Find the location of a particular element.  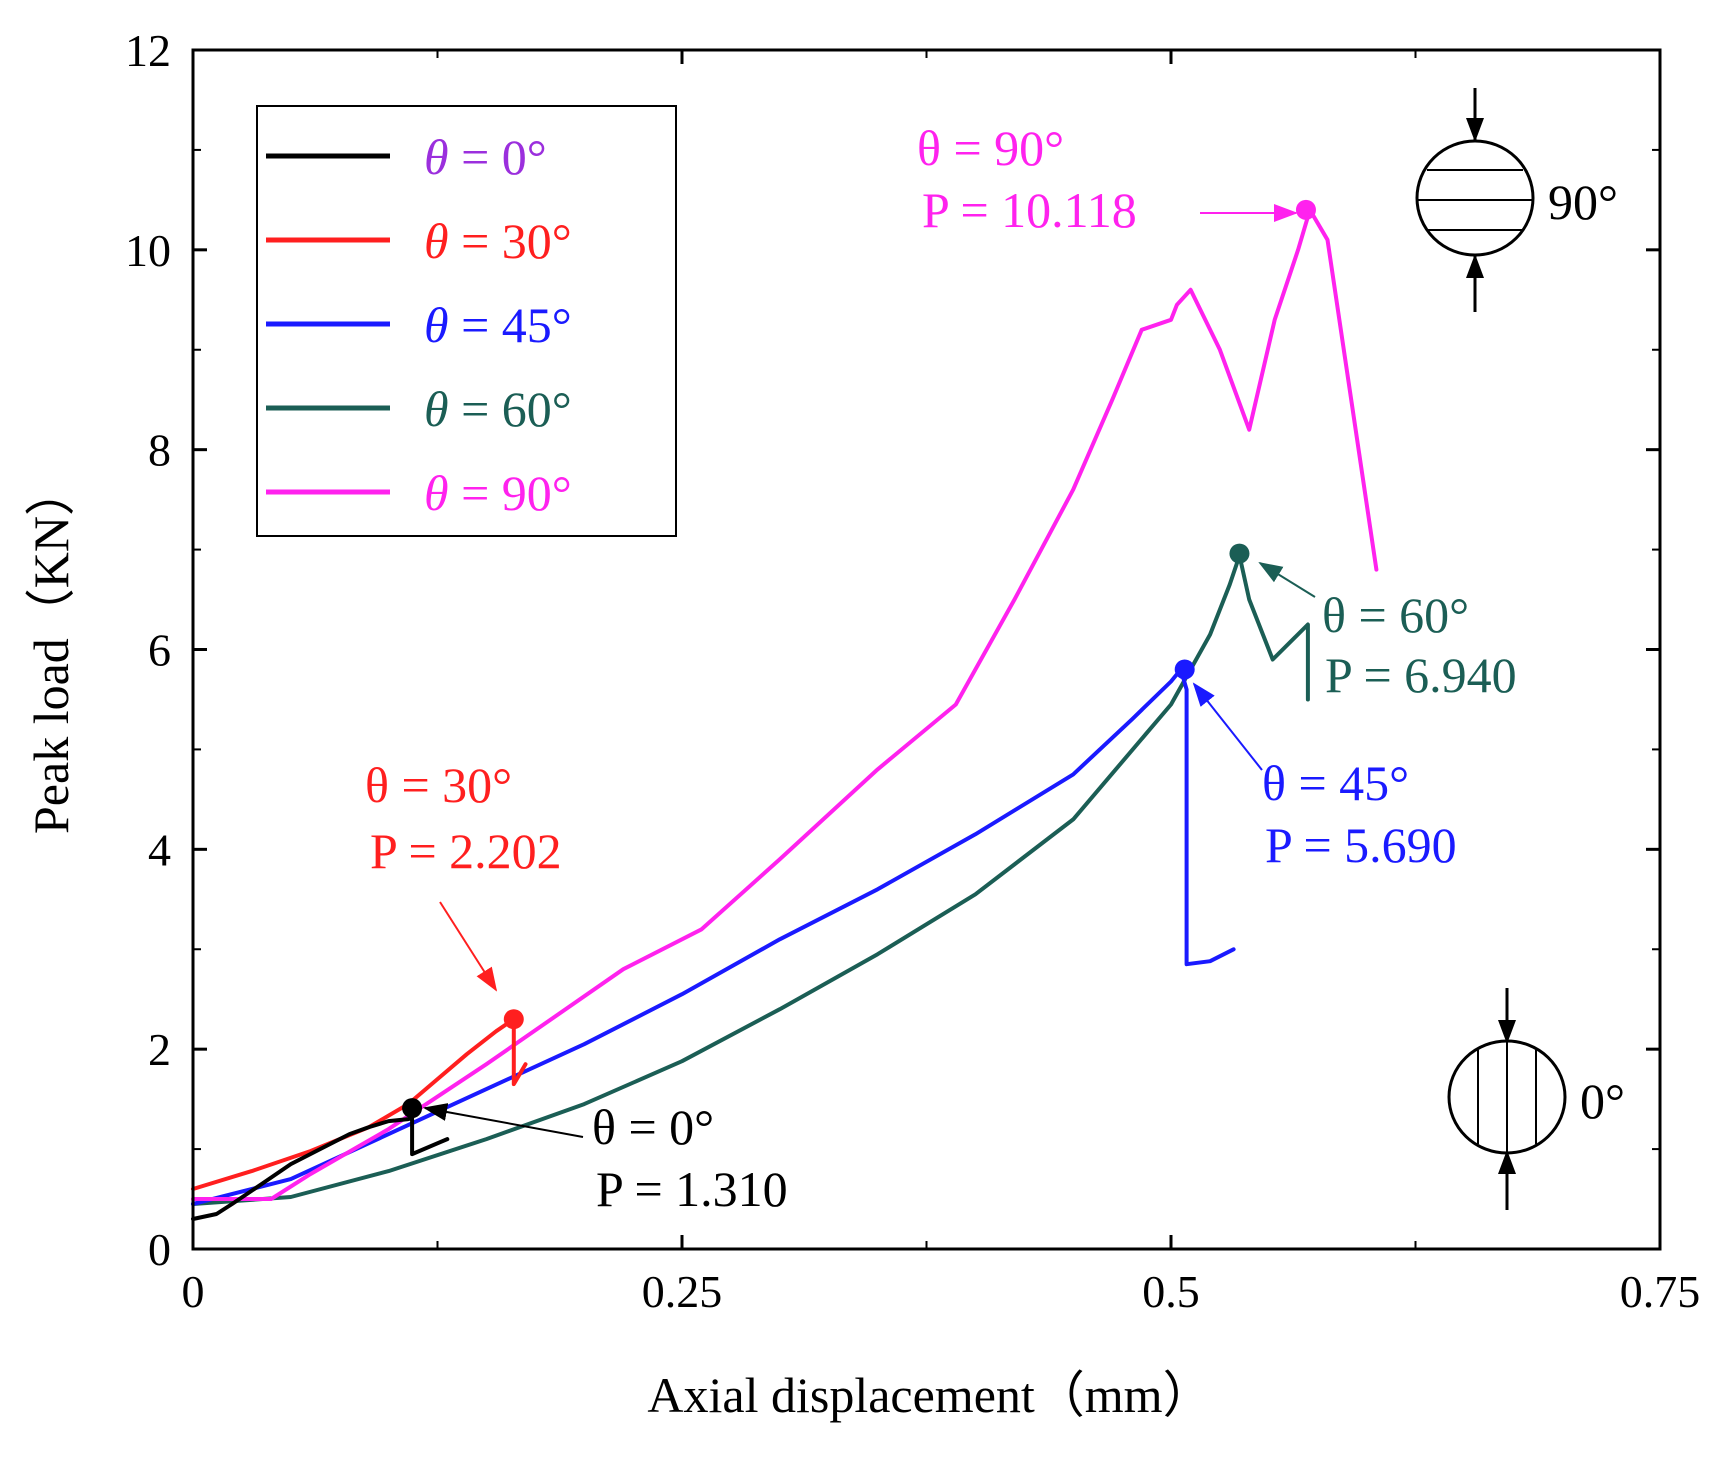

legend-label-2: θ = 45° is located at coordinates (498, 325).